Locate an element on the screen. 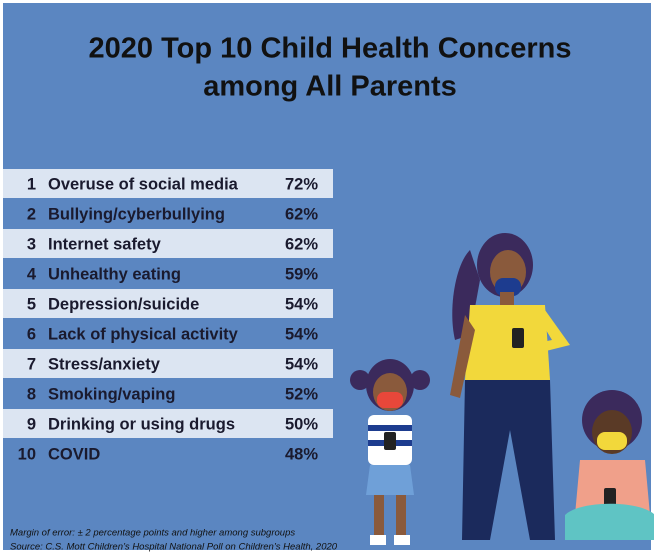 This screenshot has height=558, width=654. concern: Lack of physical activity is located at coordinates (143, 334).